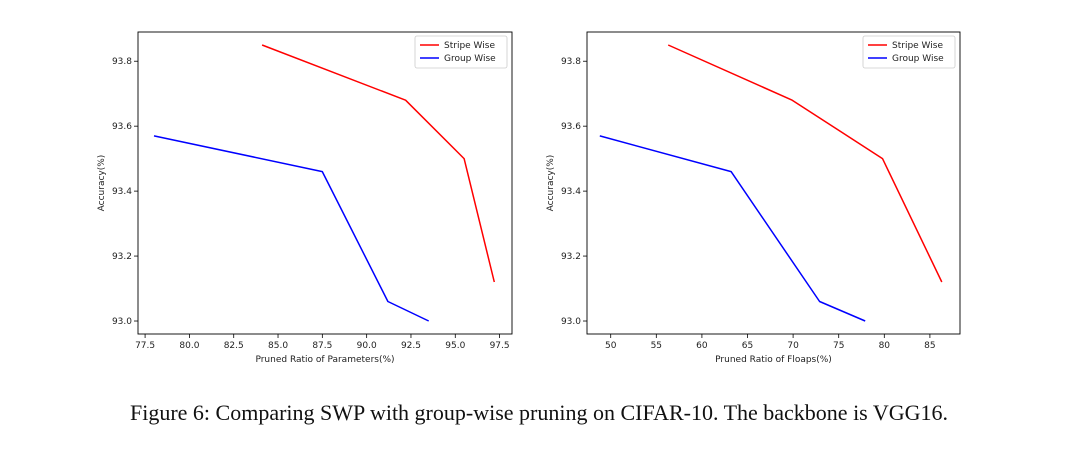  Describe the element at coordinates (411, 346) in the screenshot. I see `x-tick-label: 92.5` at that location.